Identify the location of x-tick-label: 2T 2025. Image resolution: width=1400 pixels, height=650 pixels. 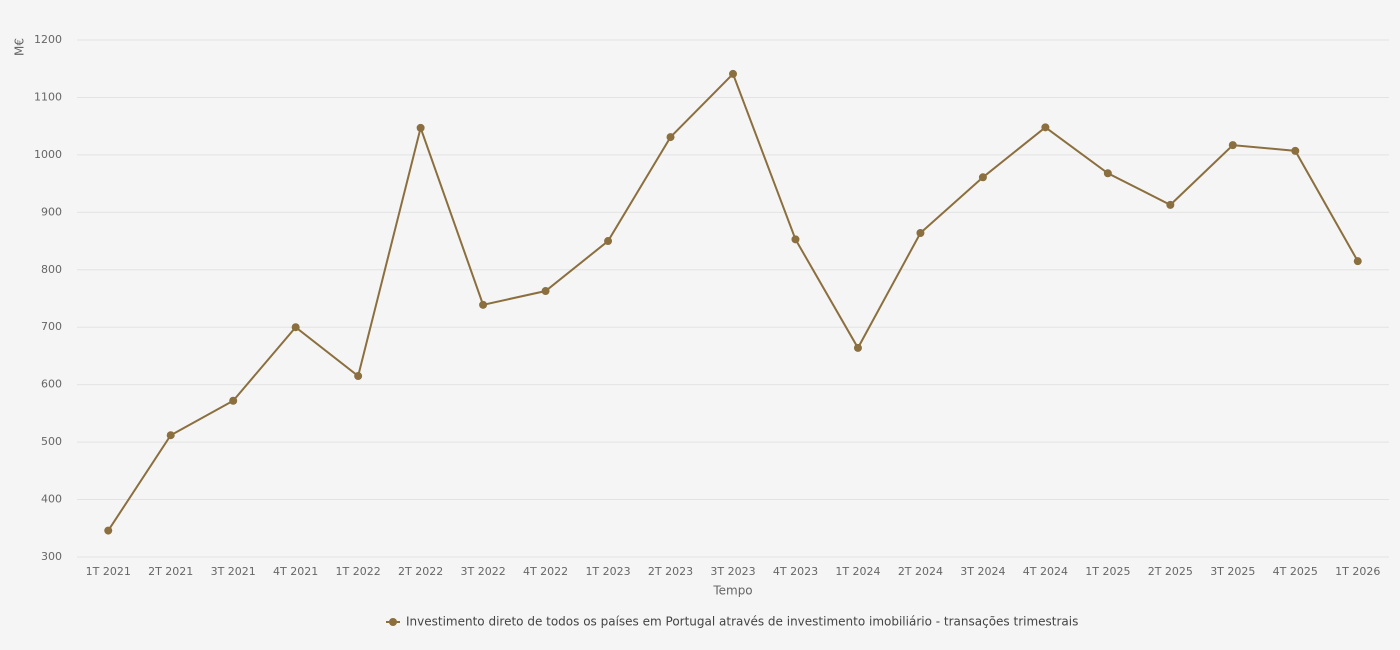
(1170, 571).